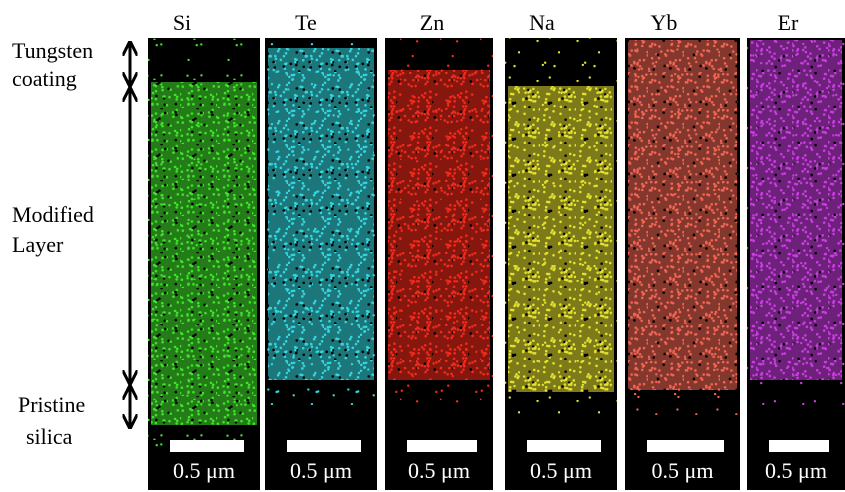  What do you see at coordinates (182, 22) in the screenshot?
I see `element-label: Si` at bounding box center [182, 22].